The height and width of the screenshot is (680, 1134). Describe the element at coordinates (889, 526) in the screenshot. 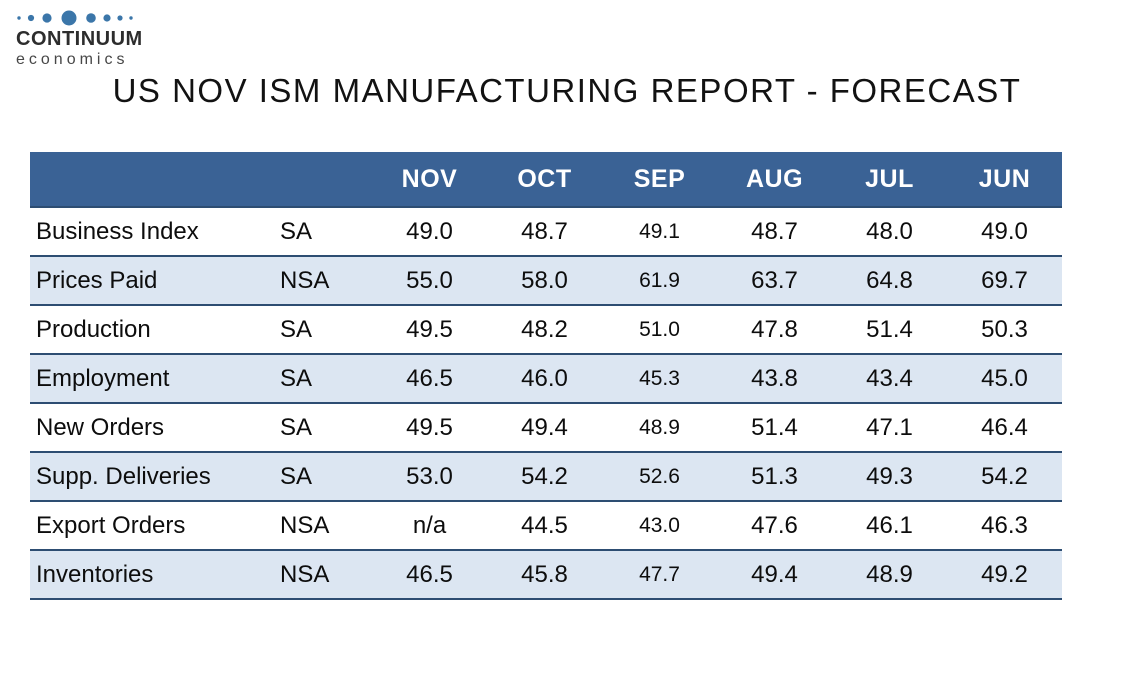

I see `cell-value: 46.1` at that location.